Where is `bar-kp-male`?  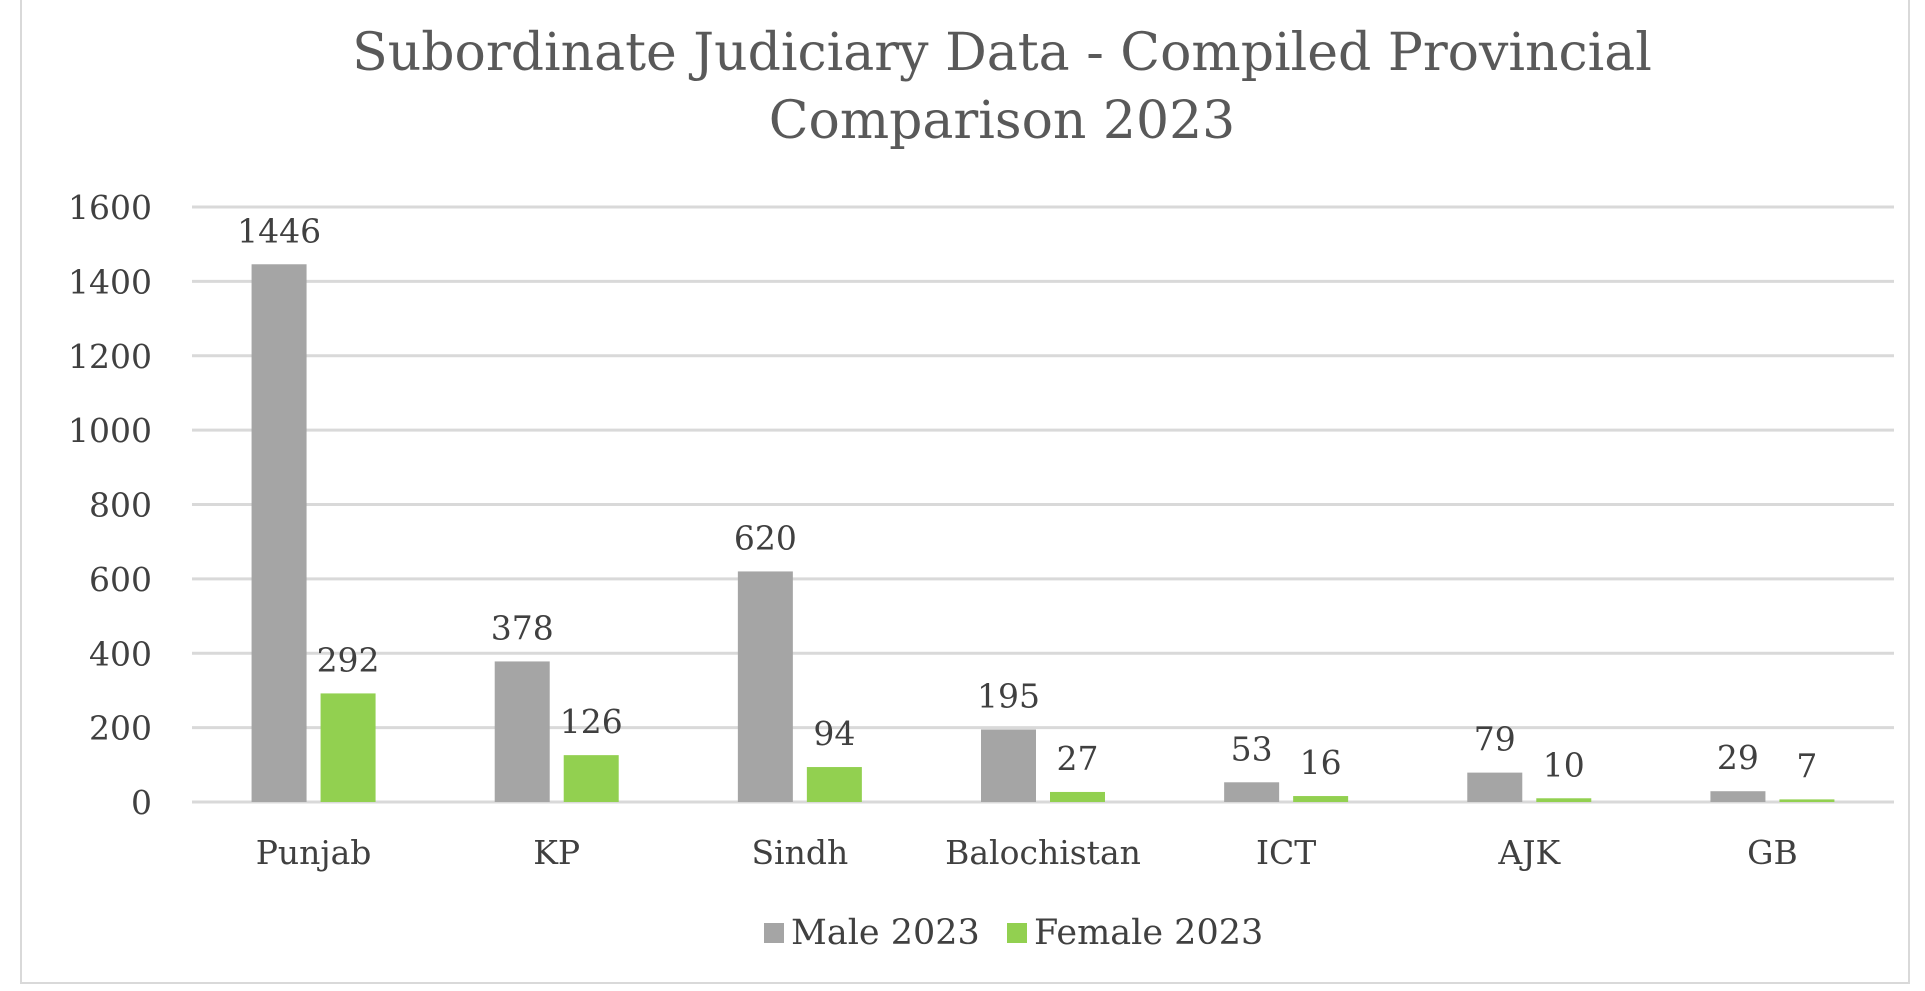
bar-kp-male is located at coordinates (522, 731).